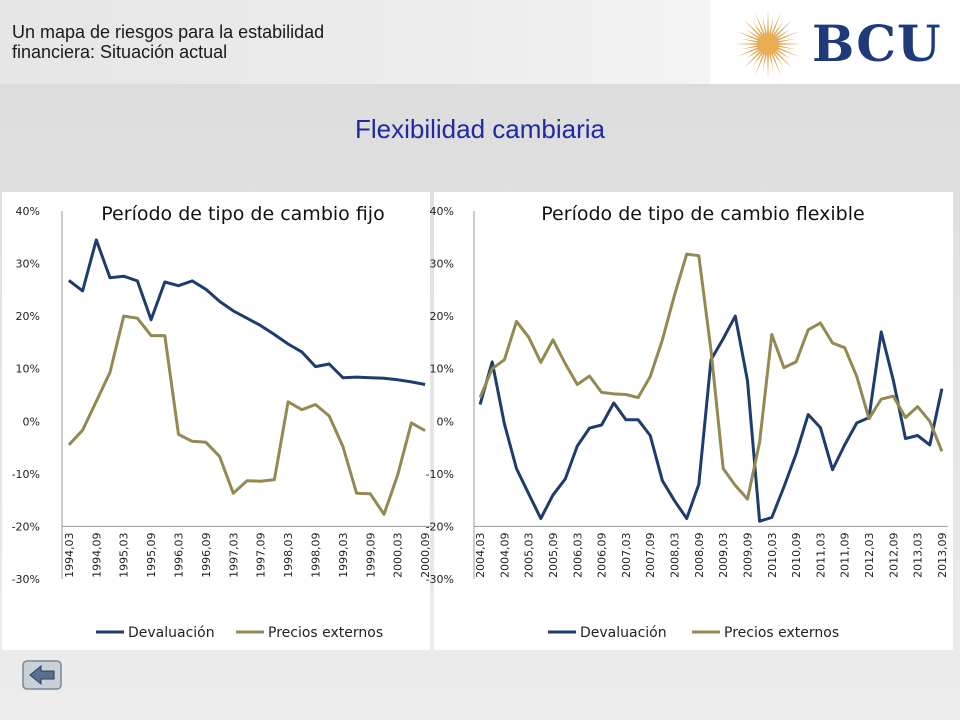 Image resolution: width=960 pixels, height=720 pixels. What do you see at coordinates (845, 555) in the screenshot?
I see `x-tick-label: 2011,09` at bounding box center [845, 555].